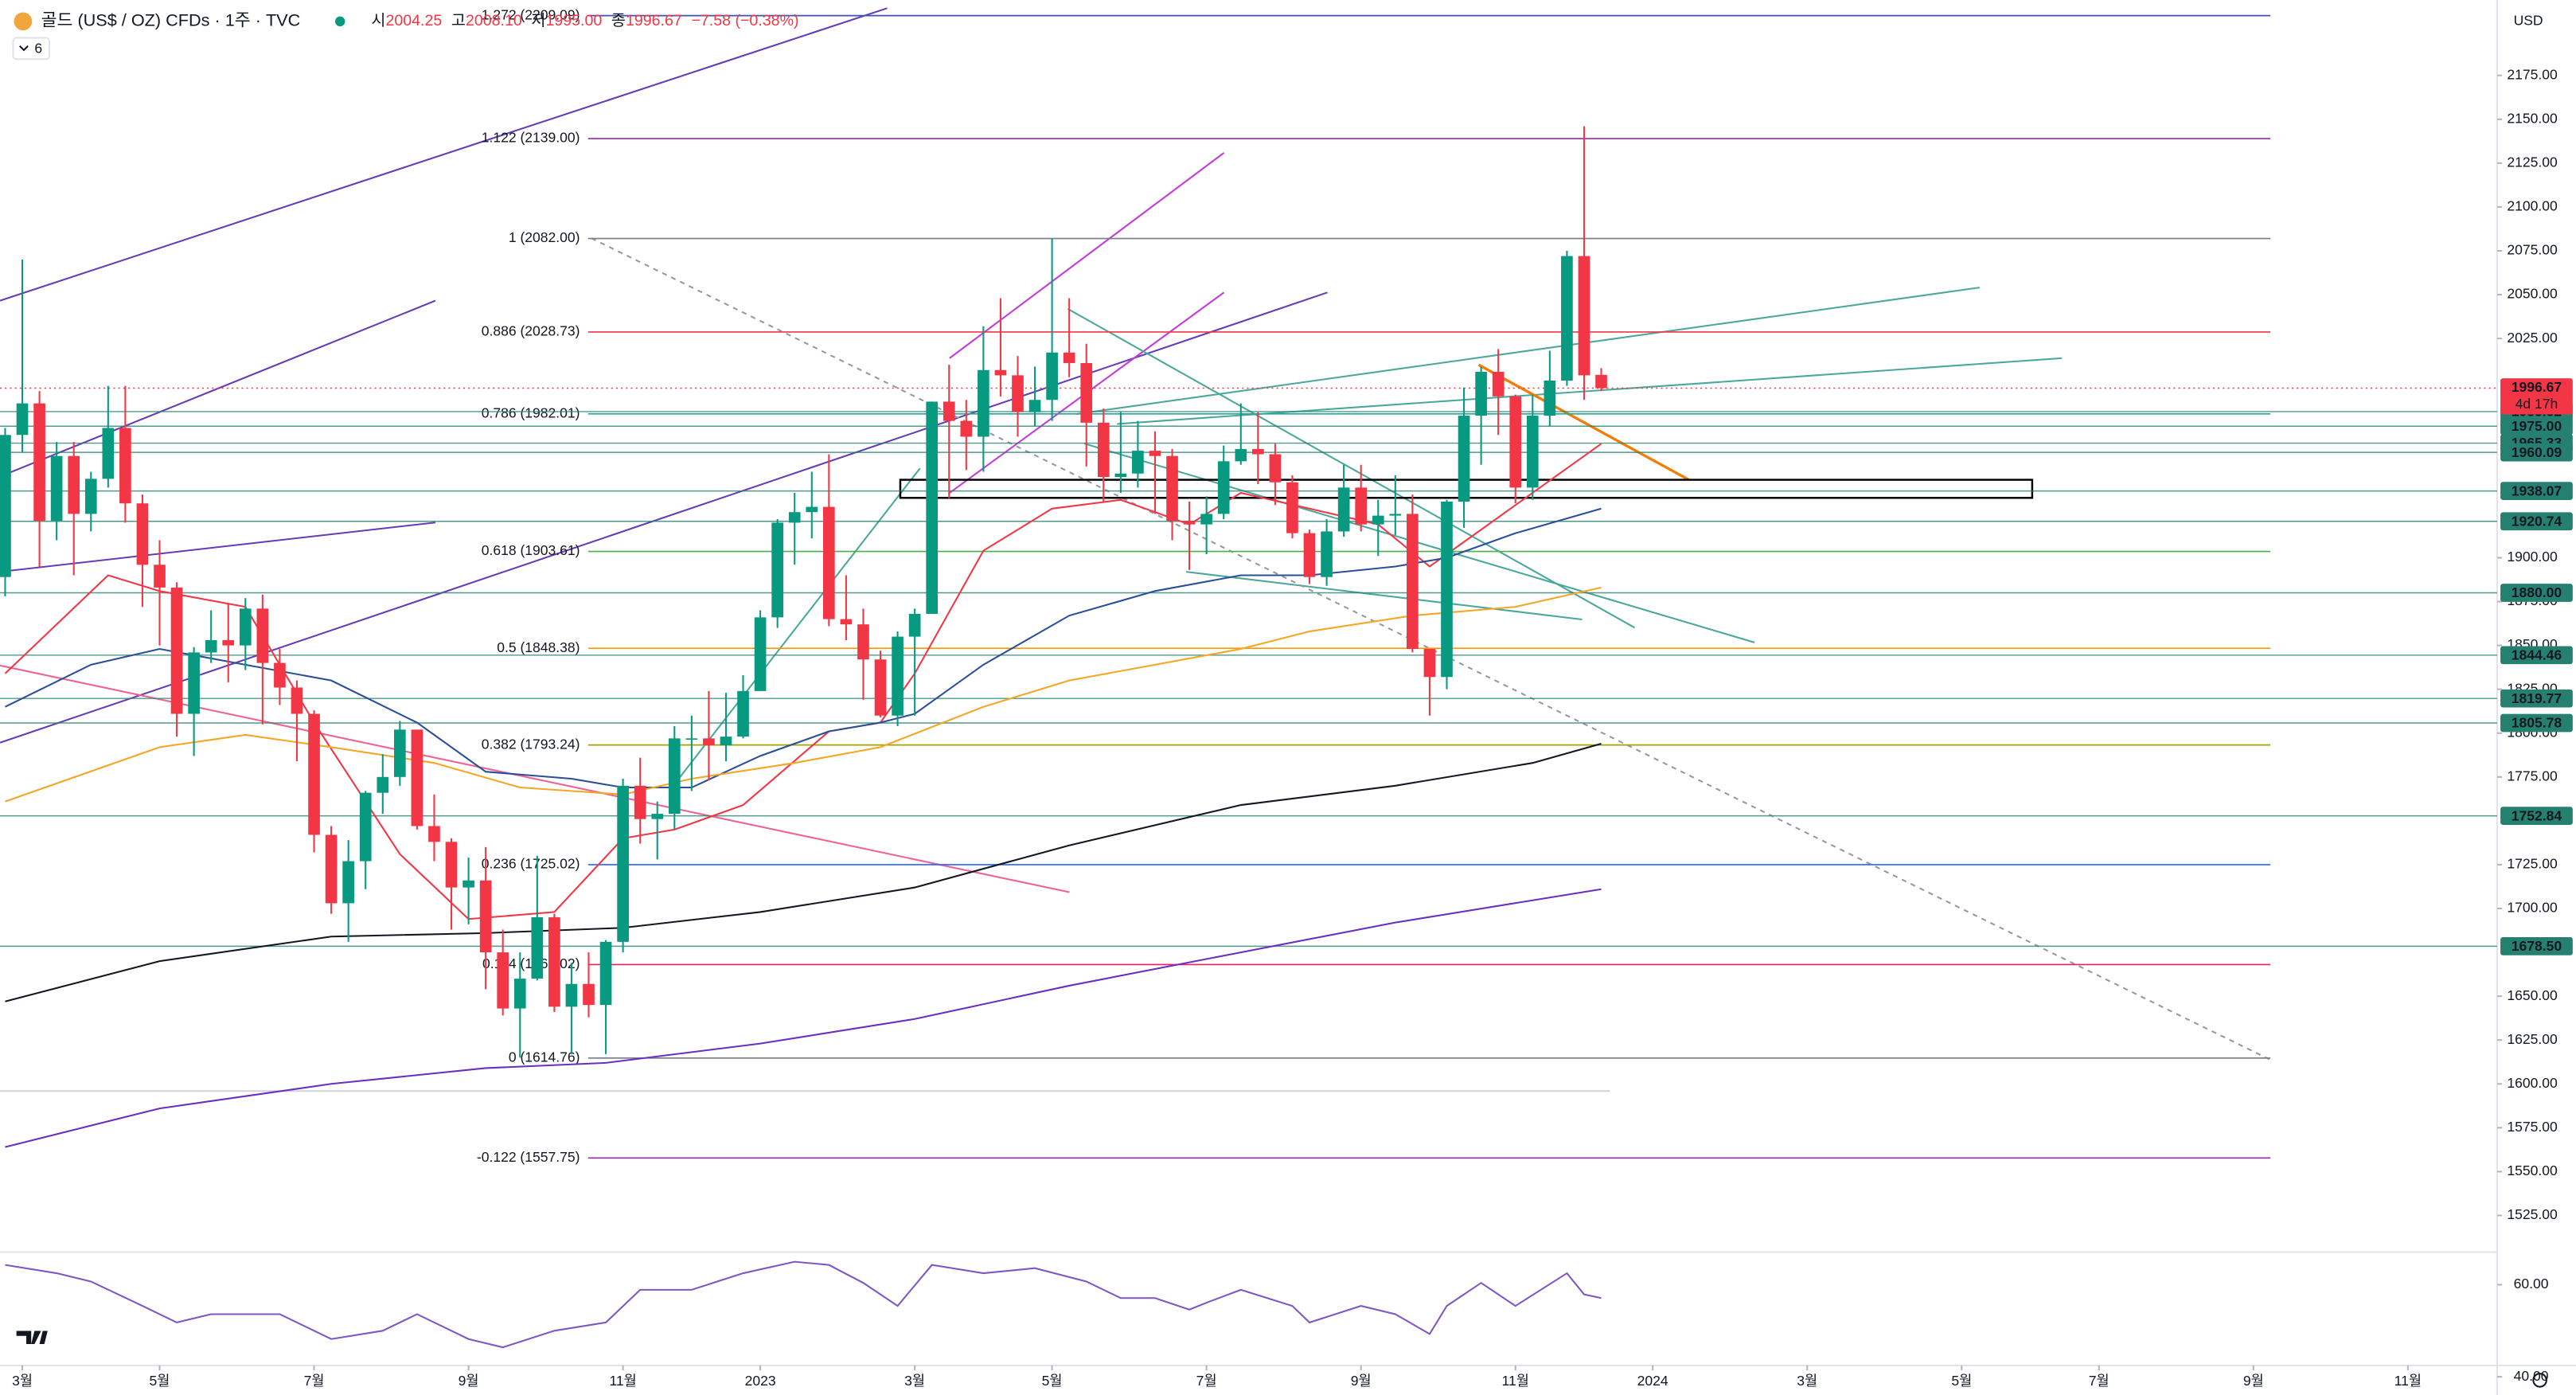 The width and height of the screenshot is (2576, 1395). What do you see at coordinates (573, 20) in the screenshot?
I see `ohlc-value: 1995.00` at bounding box center [573, 20].